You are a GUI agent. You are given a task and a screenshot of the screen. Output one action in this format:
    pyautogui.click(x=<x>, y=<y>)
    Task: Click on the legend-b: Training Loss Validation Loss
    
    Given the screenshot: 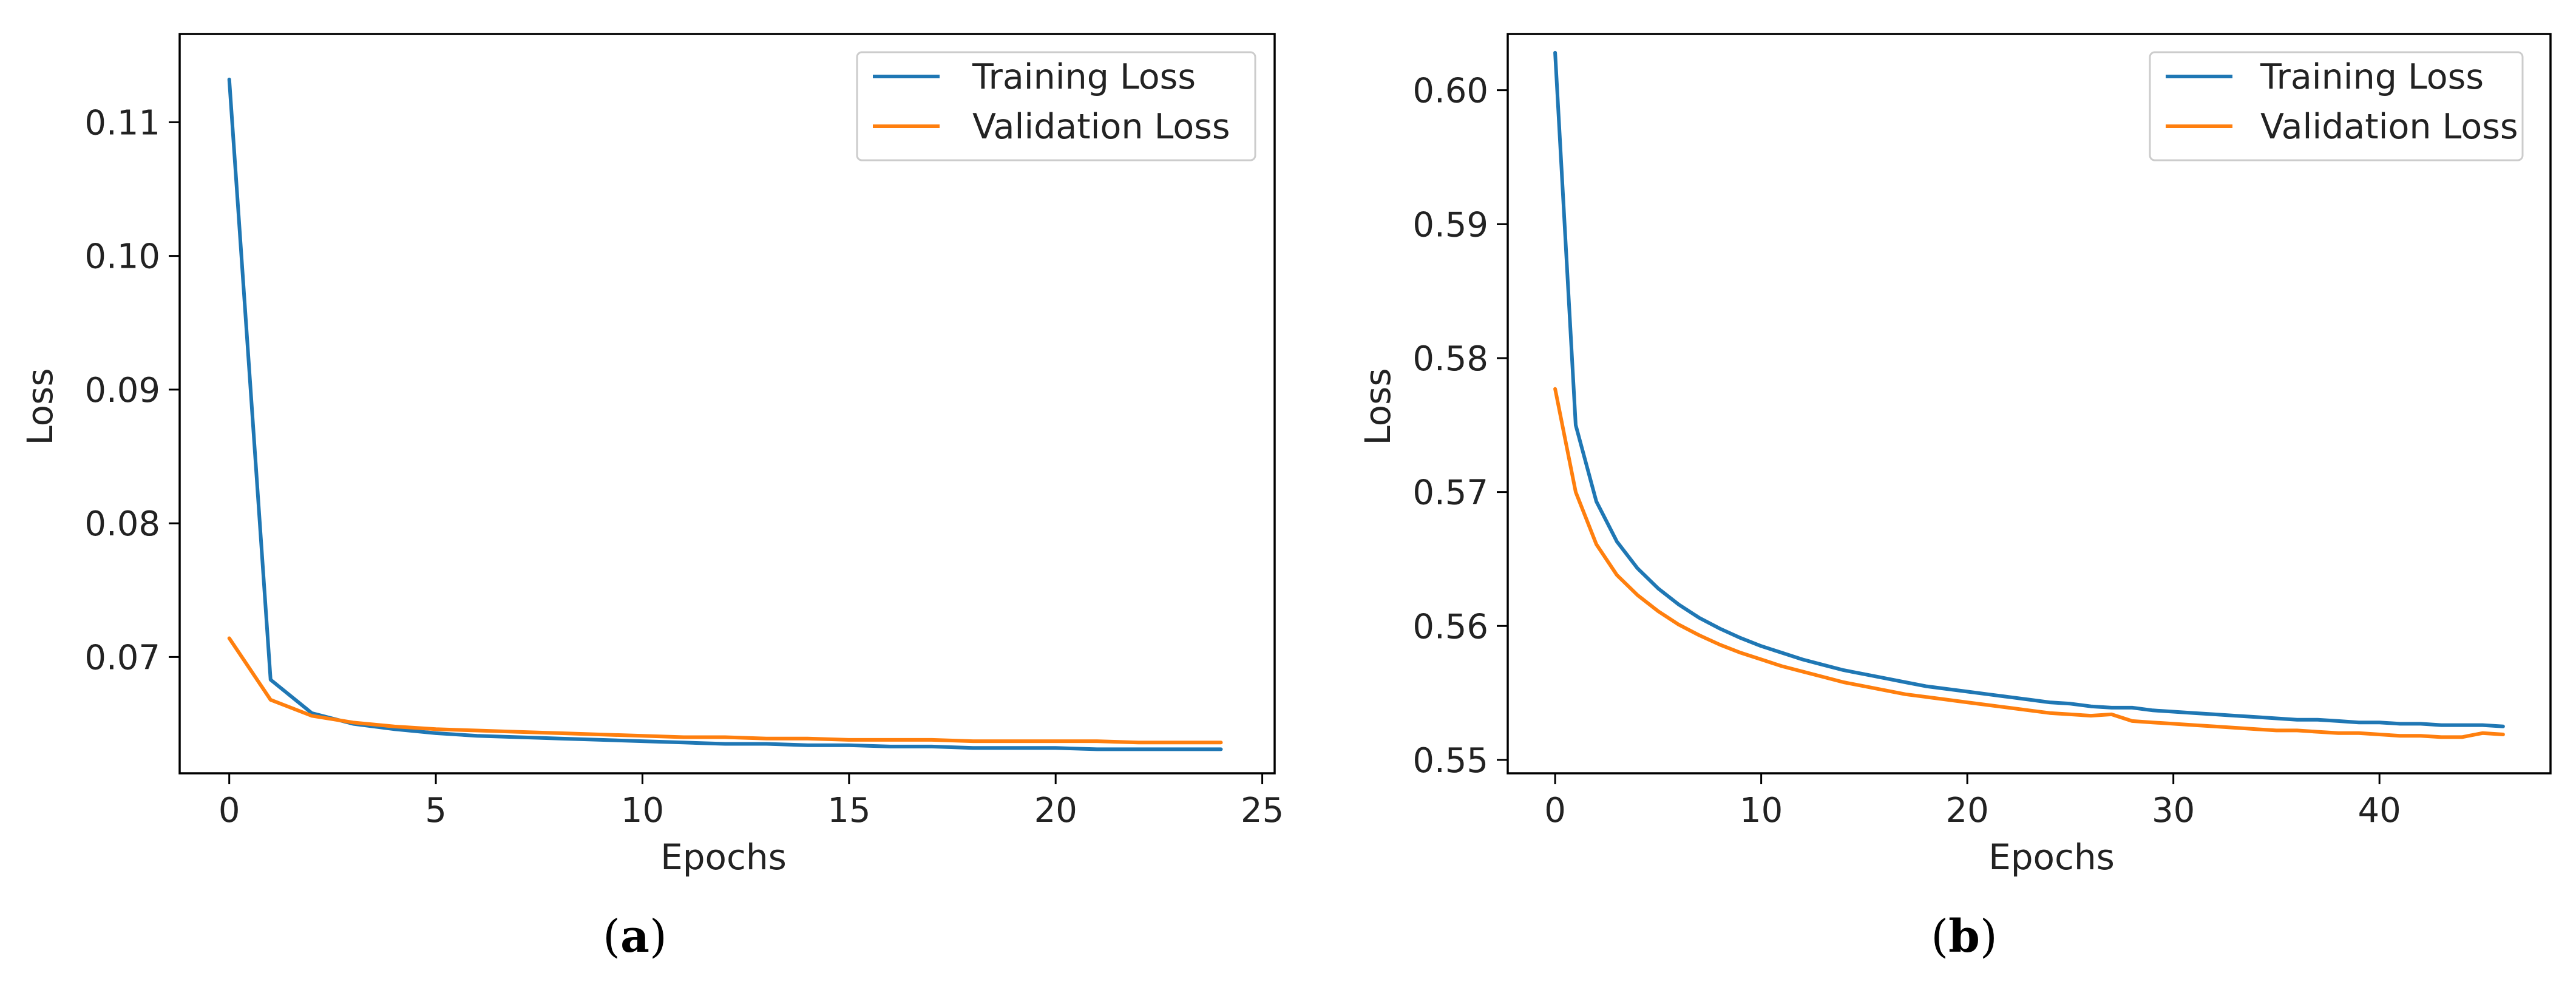 What is the action you would take?
    pyautogui.click(x=2336, y=106)
    